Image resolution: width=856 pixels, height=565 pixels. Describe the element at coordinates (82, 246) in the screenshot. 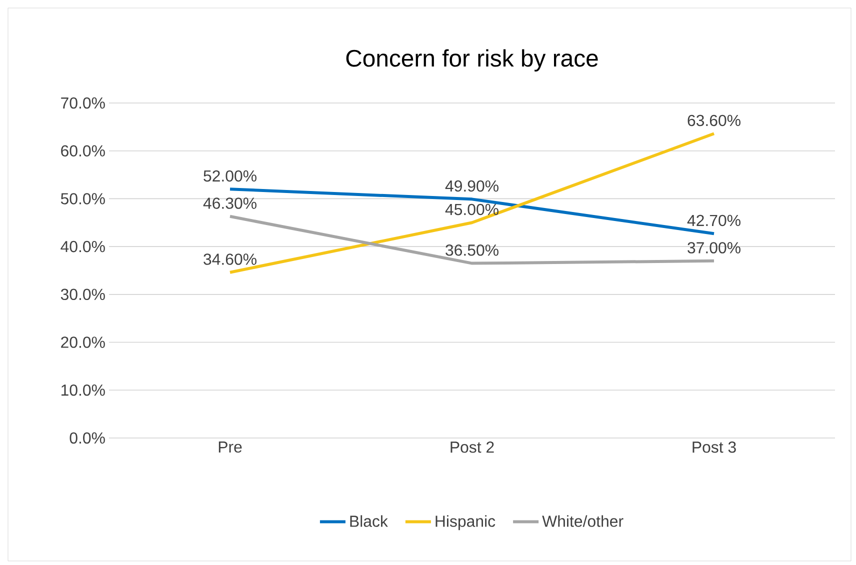

I see `y-tick-label: 40.0%` at that location.